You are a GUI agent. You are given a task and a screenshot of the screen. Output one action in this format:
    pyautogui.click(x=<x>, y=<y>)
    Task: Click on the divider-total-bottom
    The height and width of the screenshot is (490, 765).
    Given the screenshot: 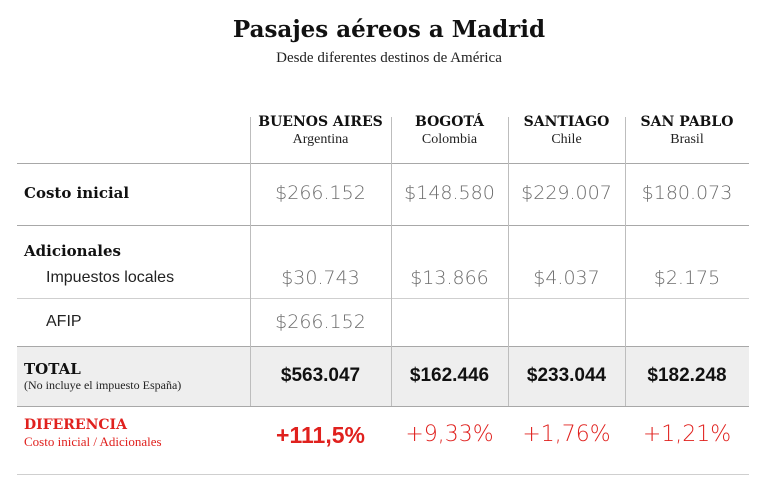 What is the action you would take?
    pyautogui.click(x=383, y=406)
    